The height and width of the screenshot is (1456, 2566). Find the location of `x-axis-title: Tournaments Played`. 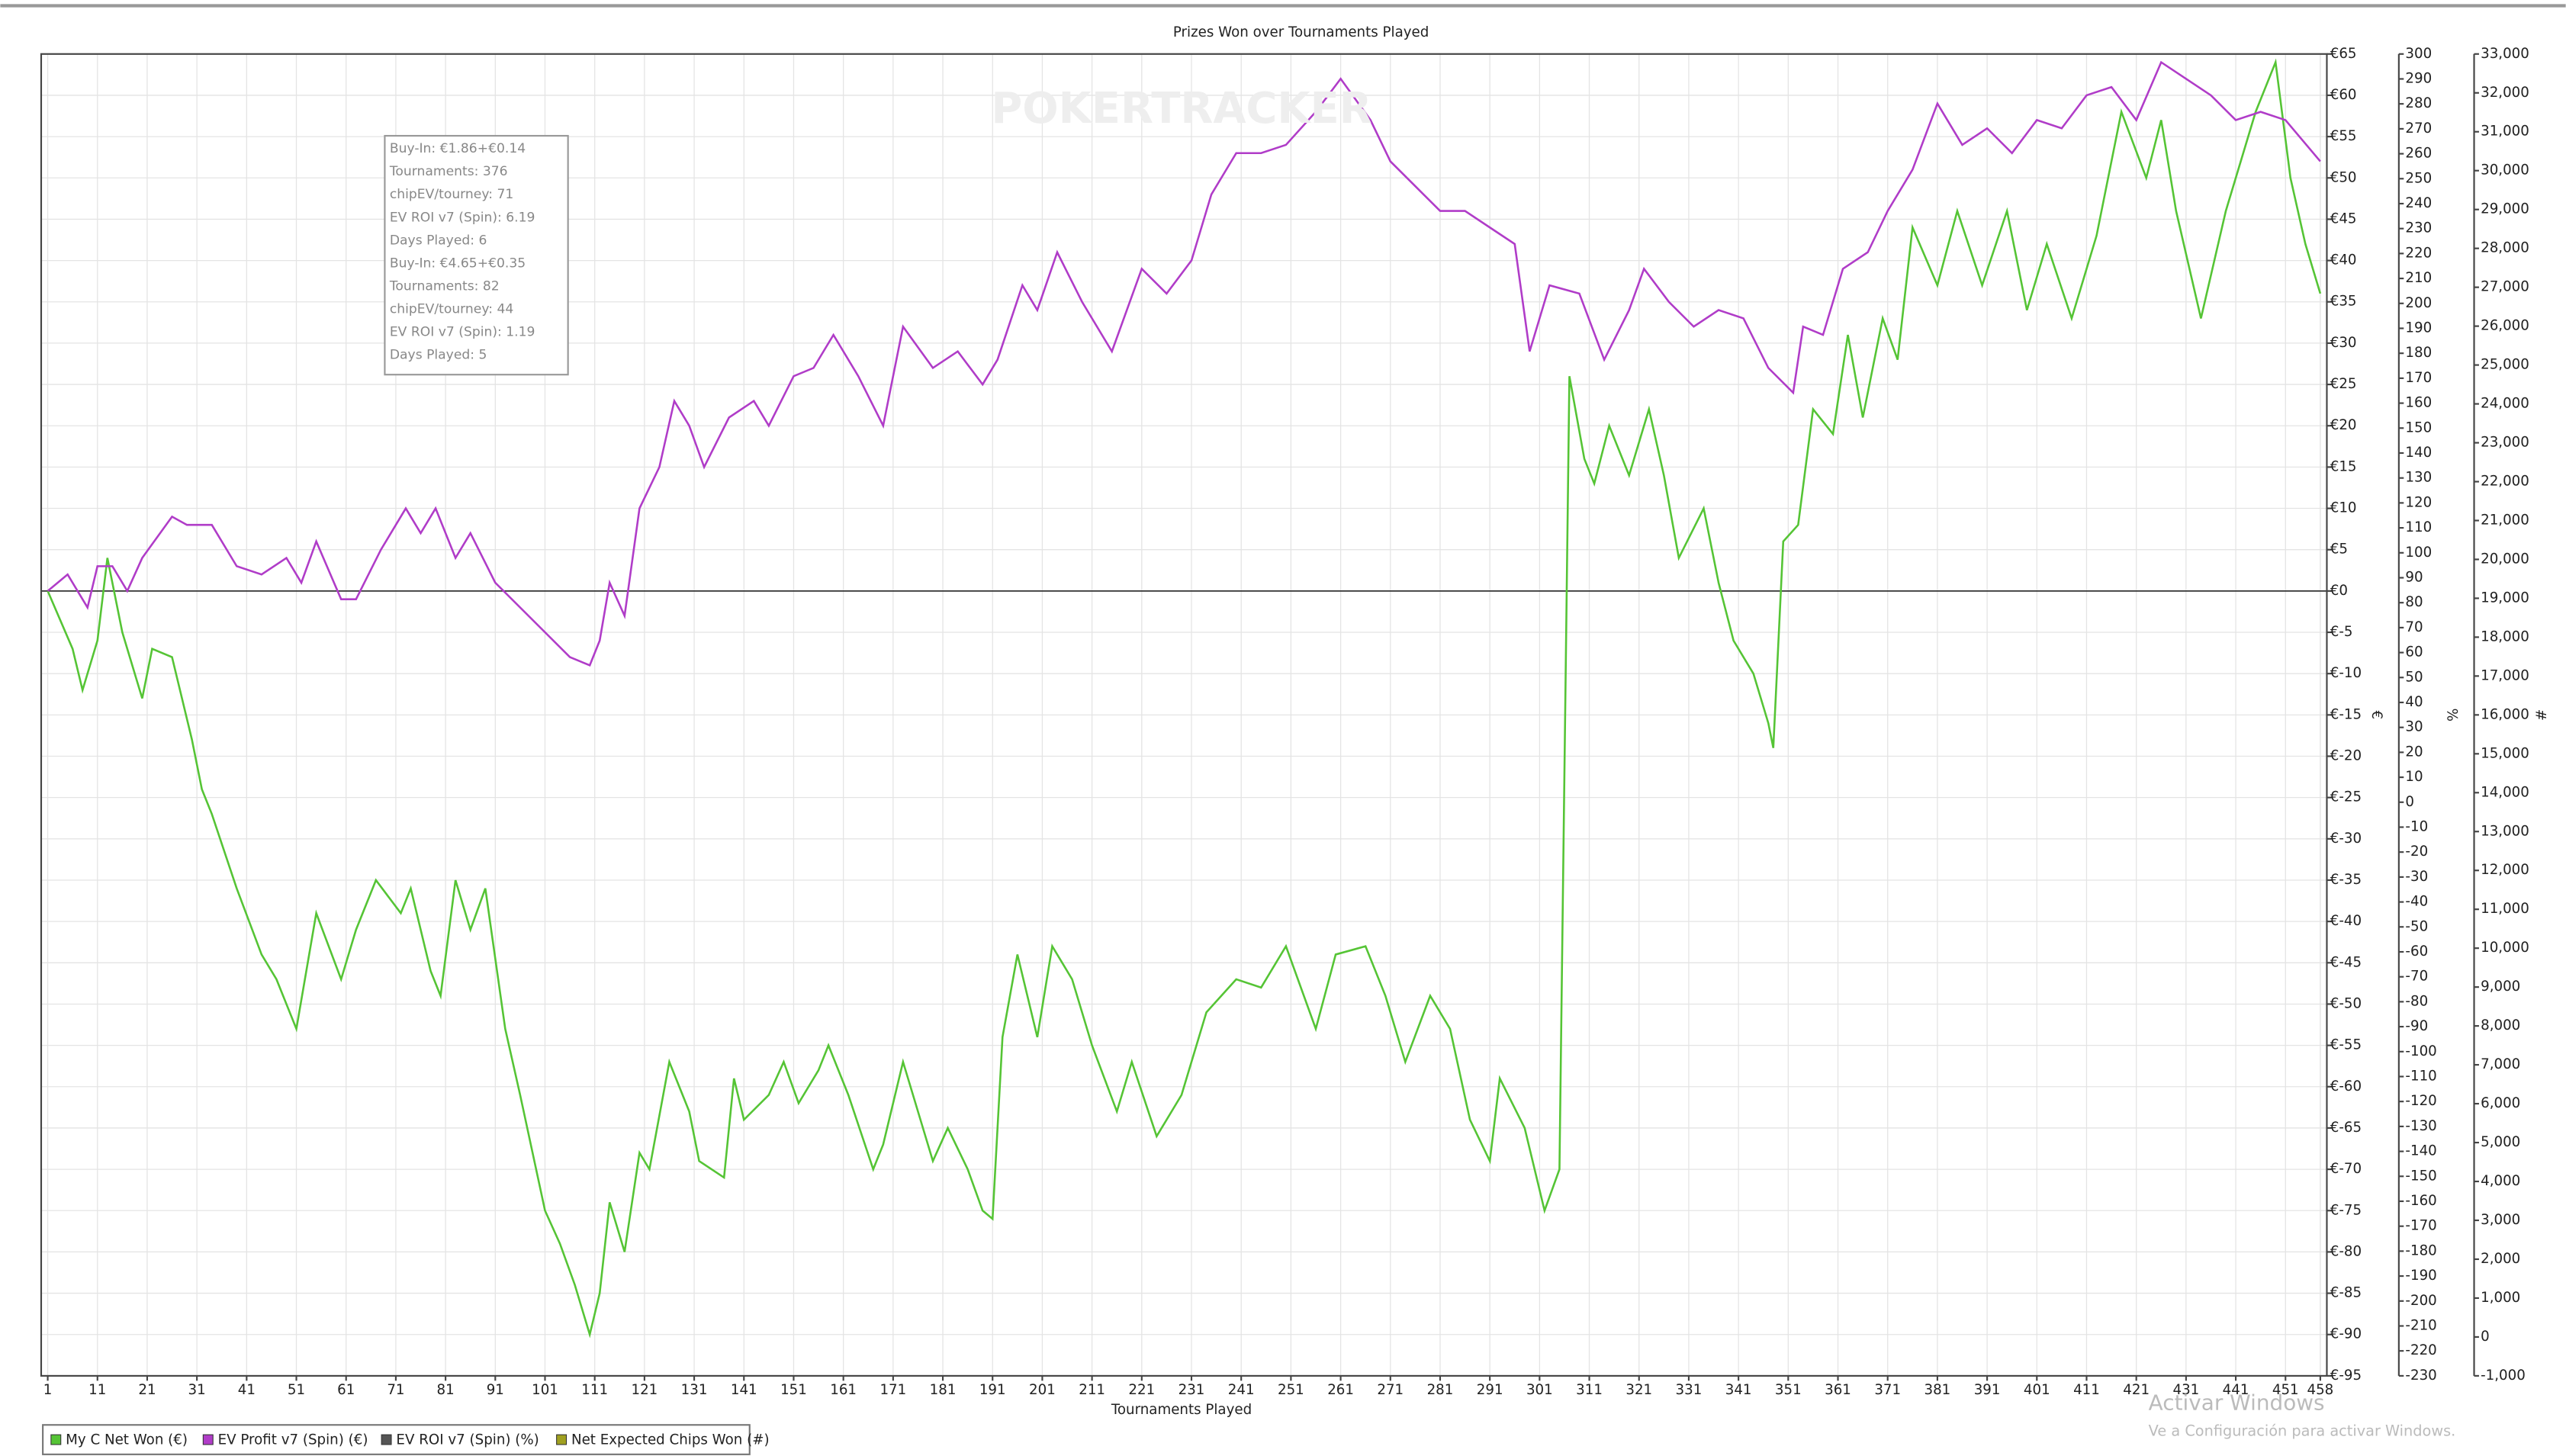

x-axis-title: Tournaments Played is located at coordinates (1181, 1410).